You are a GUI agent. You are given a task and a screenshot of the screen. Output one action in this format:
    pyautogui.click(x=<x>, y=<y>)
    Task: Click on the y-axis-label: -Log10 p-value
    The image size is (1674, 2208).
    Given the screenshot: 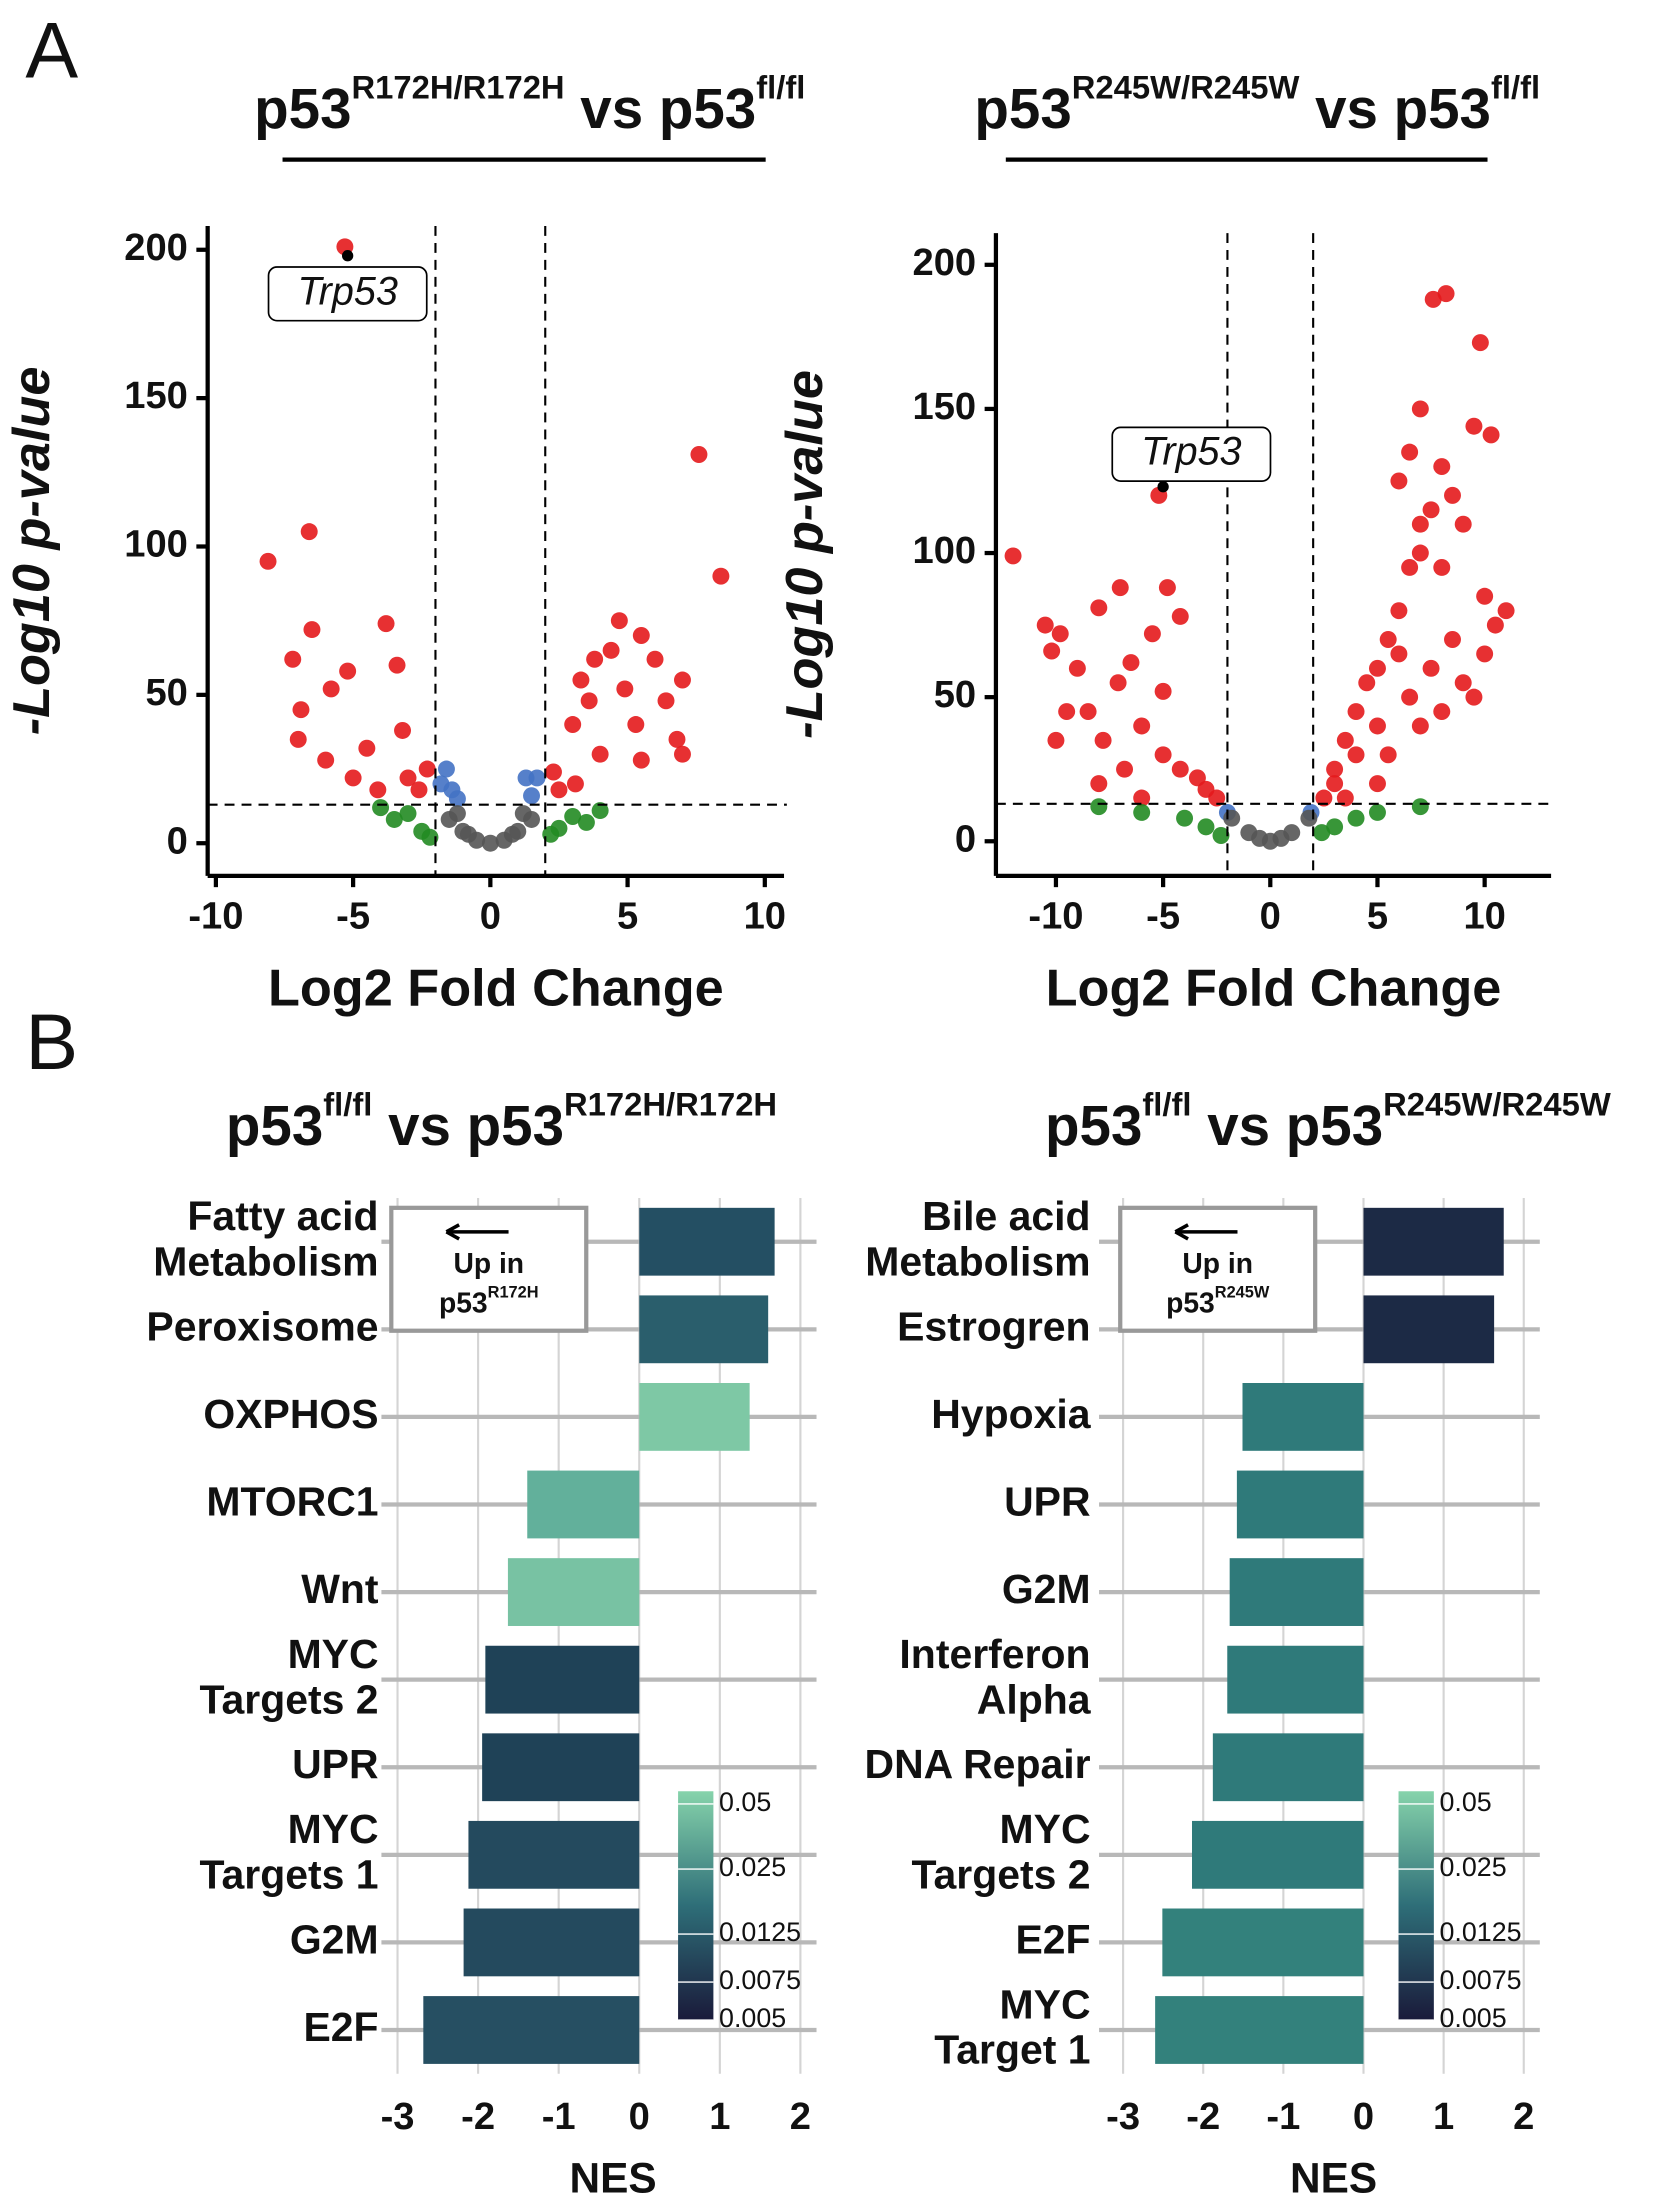 What is the action you would take?
    pyautogui.click(x=805, y=554)
    